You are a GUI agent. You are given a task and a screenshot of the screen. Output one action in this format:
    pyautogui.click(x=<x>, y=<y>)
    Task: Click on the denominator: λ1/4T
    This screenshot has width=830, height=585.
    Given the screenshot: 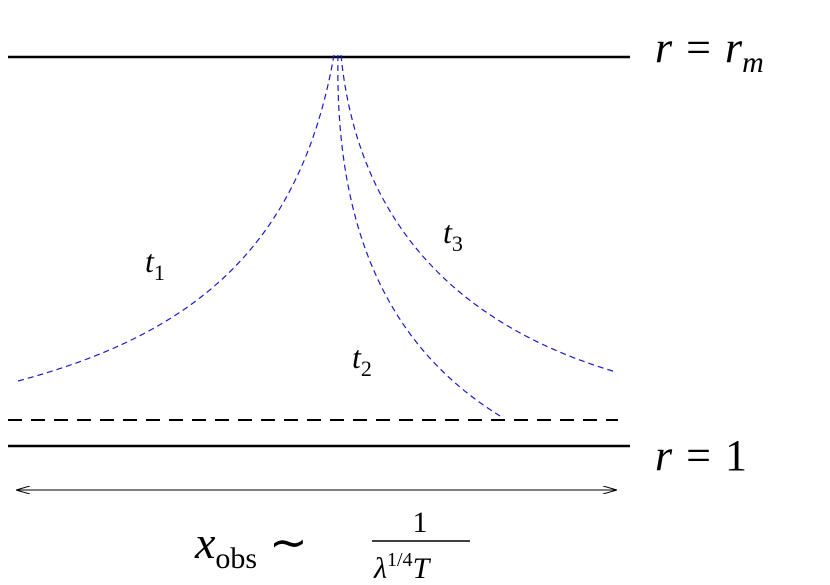 What is the action you would take?
    pyautogui.click(x=402, y=567)
    